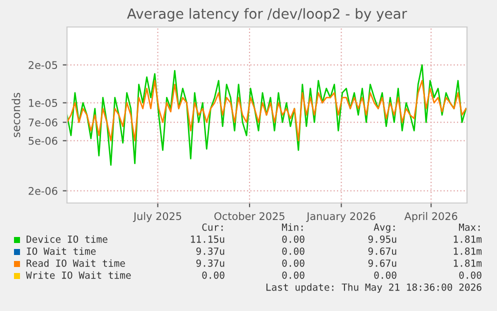 The image size is (497, 311). Describe the element at coordinates (78, 275) in the screenshot. I see `legend-label: Write IO Wait time` at that location.